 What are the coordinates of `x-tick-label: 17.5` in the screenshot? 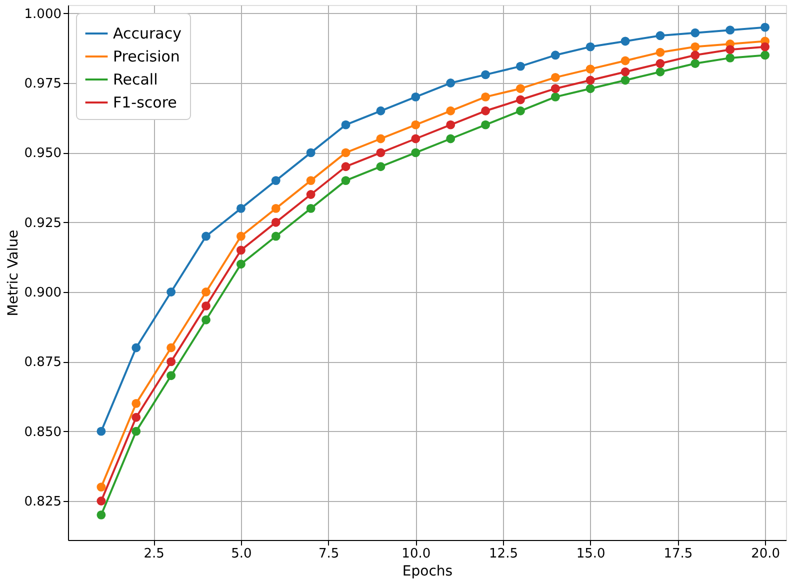 It's located at (678, 554).